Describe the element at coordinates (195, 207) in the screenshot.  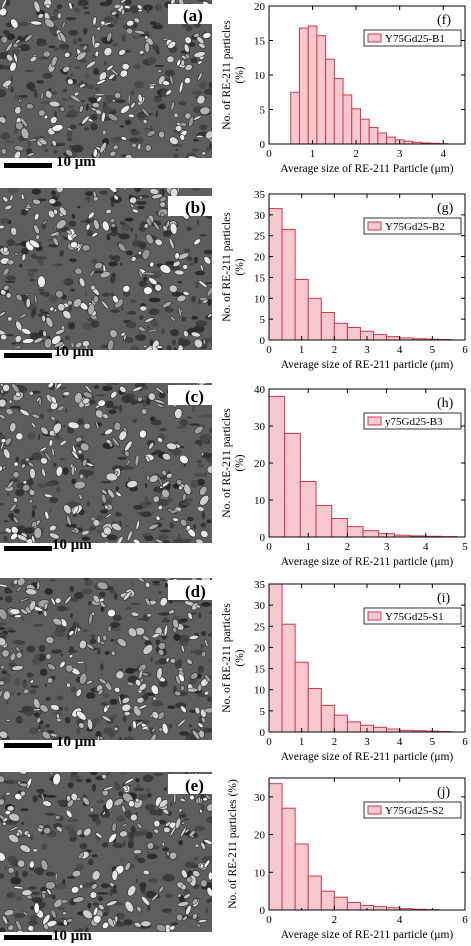
I see `panel-label-b: (b)` at that location.